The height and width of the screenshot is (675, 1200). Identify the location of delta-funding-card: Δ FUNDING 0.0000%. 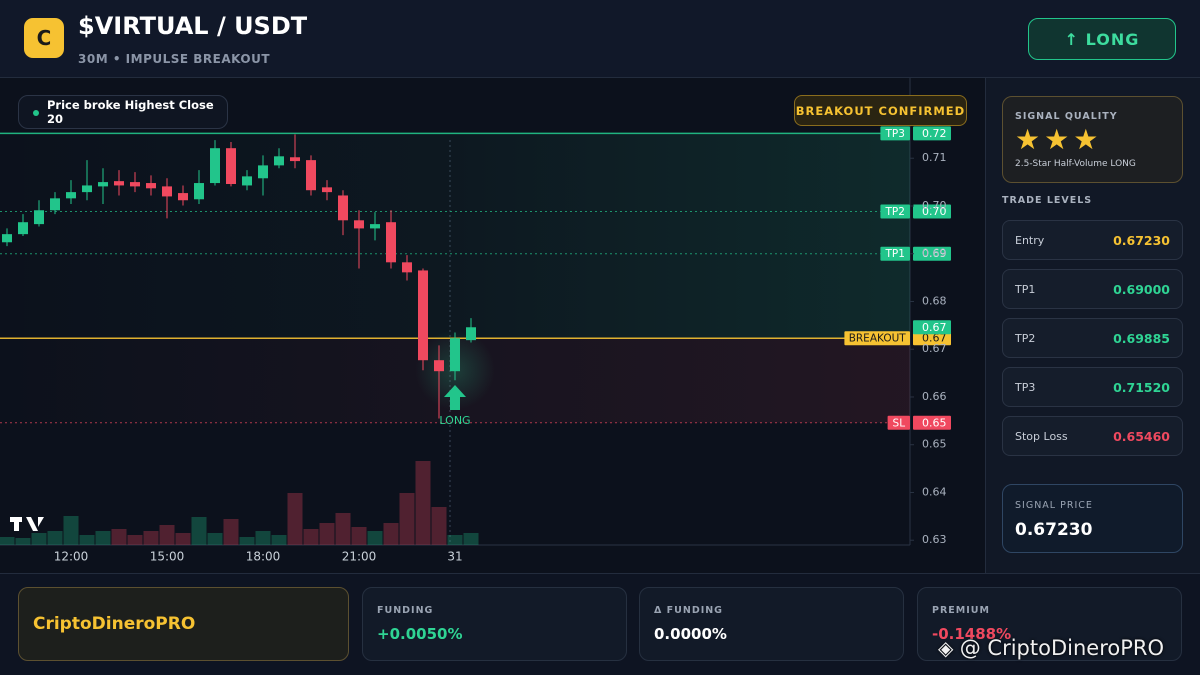
(771, 624).